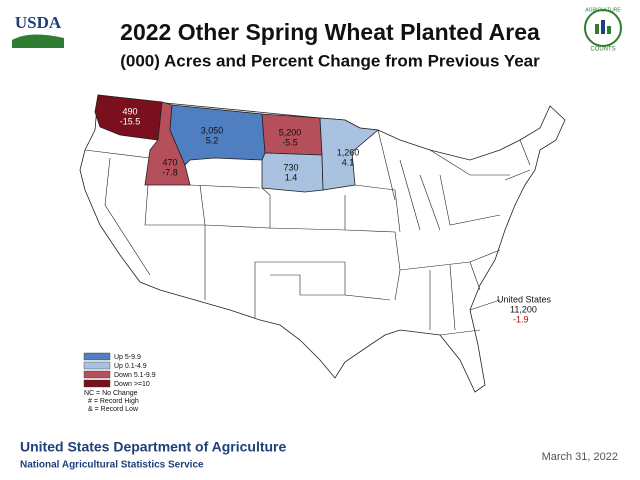 This screenshot has height=480, width=640. I want to click on state-acres: 1,260, so click(348, 152).